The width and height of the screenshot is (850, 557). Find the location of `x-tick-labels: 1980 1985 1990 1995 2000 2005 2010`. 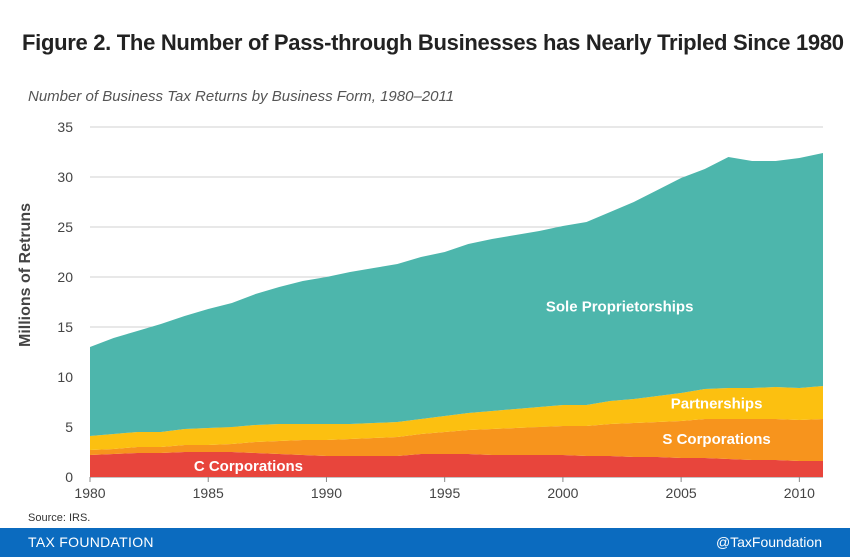

x-tick-labels: 1980 1985 1990 1995 2000 2005 2010 is located at coordinates (444, 488).